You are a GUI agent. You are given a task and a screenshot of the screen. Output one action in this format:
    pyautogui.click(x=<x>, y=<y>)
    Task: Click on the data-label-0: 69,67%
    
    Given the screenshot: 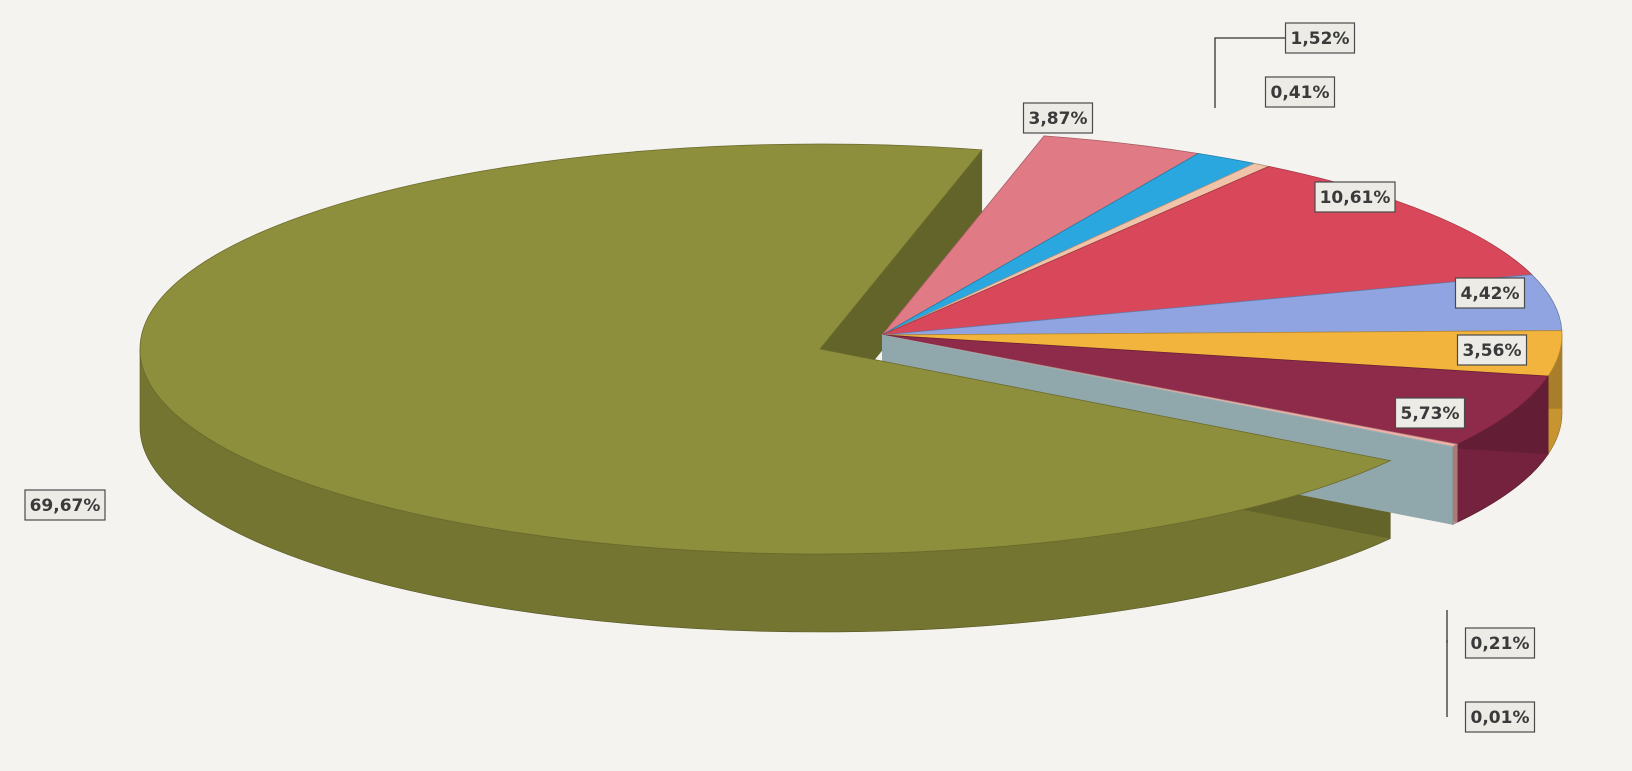 What is the action you would take?
    pyautogui.click(x=65, y=506)
    